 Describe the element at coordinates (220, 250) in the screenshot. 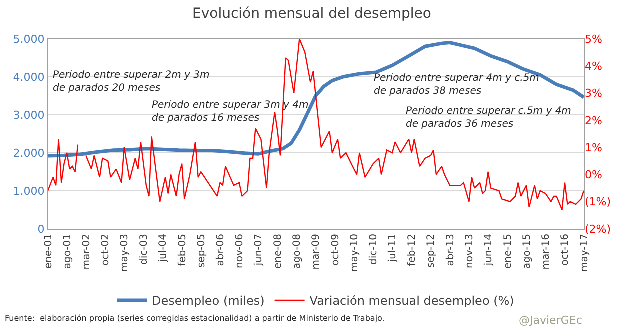

I see `x-tick-label: abr-06` at that location.